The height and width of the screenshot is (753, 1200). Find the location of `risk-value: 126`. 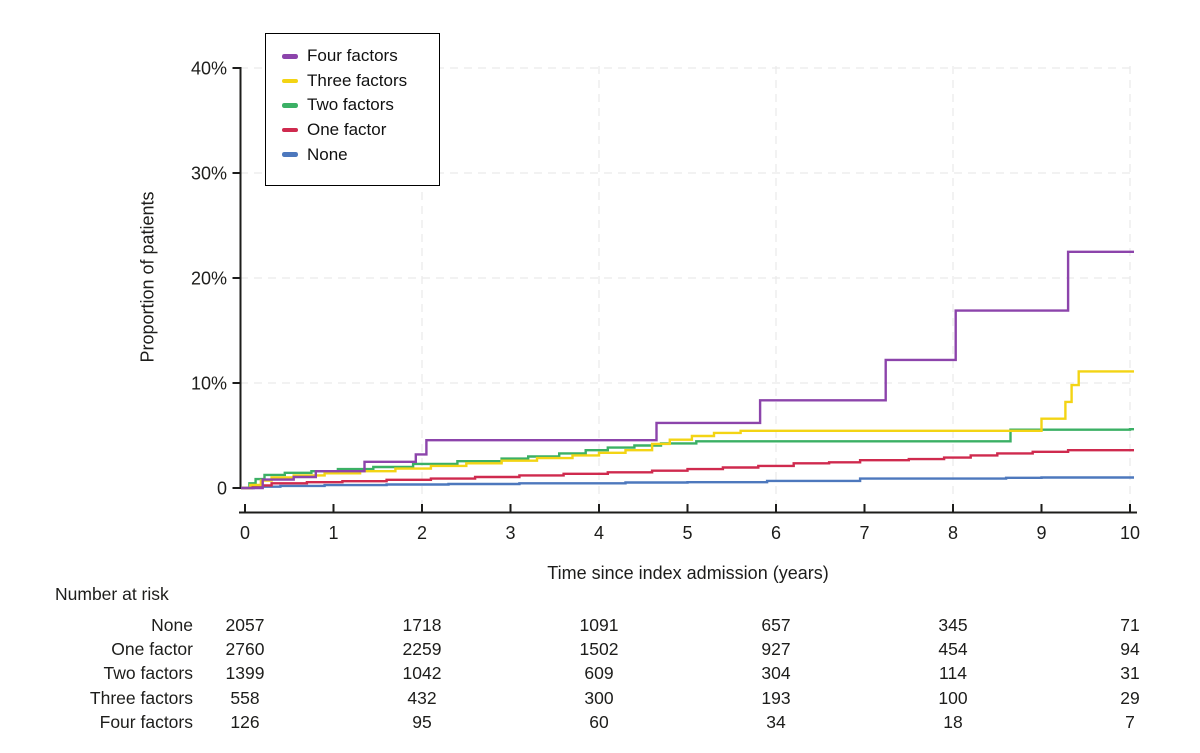

risk-value: 126 is located at coordinates (245, 721).